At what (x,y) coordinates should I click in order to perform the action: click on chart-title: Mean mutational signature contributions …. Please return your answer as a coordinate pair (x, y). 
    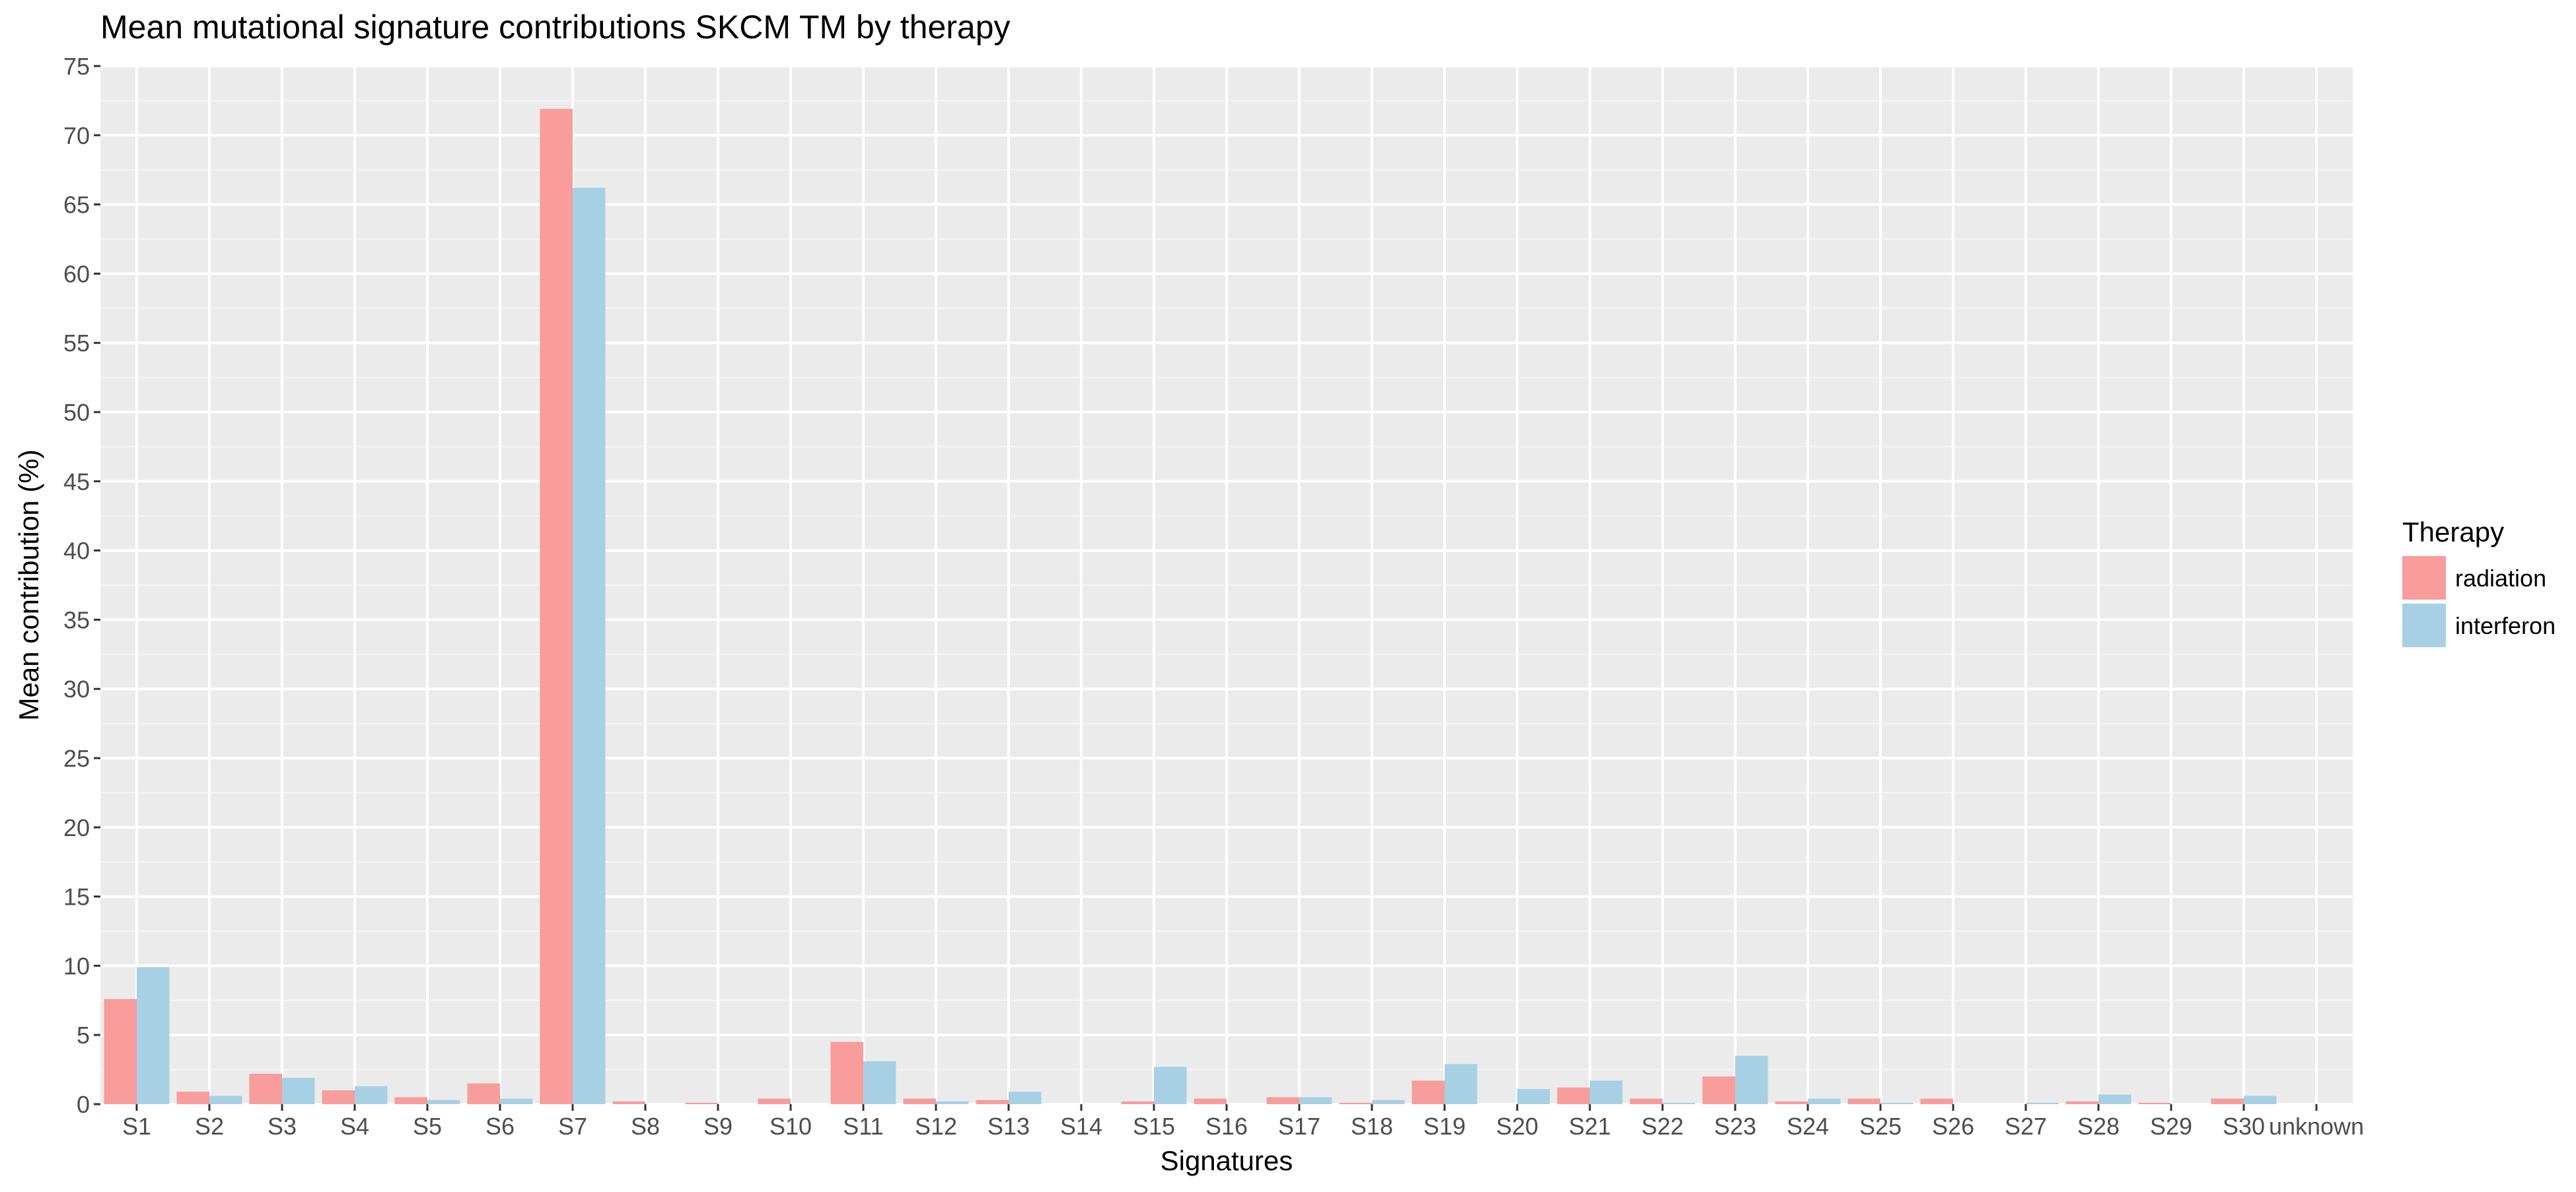
    Looking at the image, I should click on (556, 28).